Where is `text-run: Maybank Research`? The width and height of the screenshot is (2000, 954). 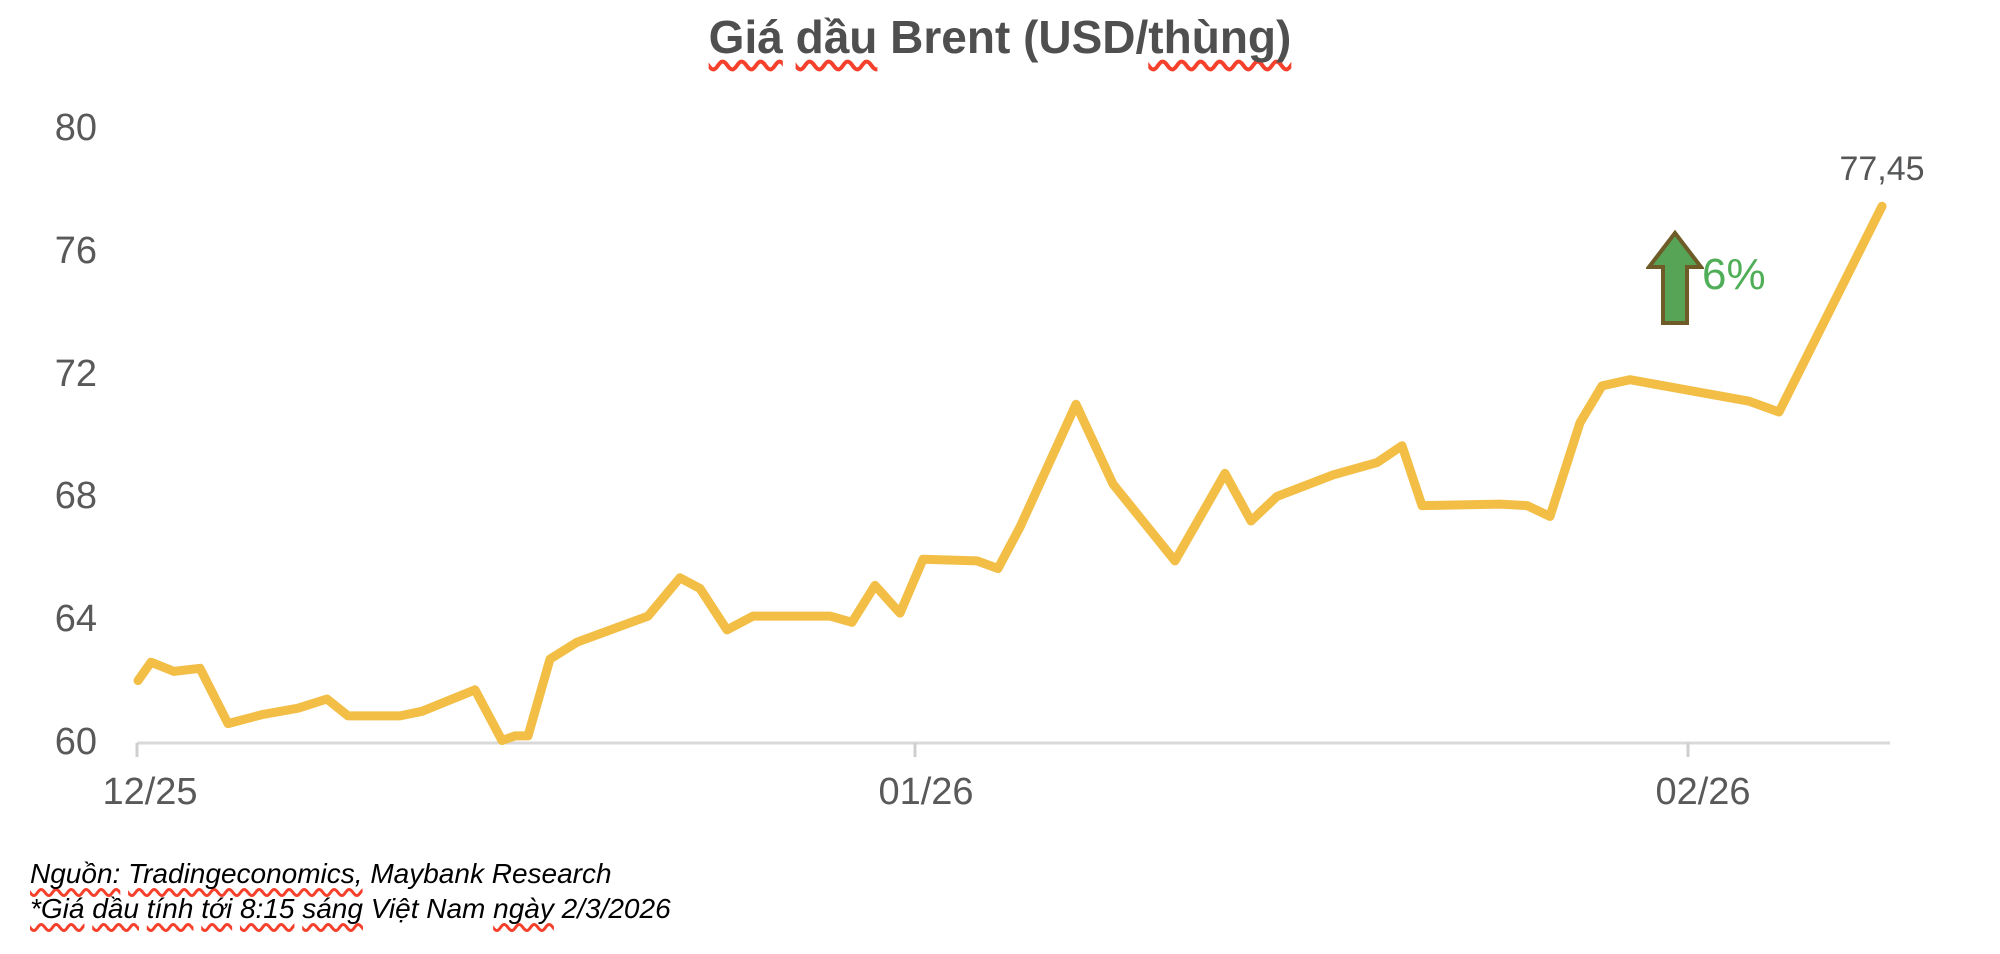
text-run: Maybank Research is located at coordinates (487, 873).